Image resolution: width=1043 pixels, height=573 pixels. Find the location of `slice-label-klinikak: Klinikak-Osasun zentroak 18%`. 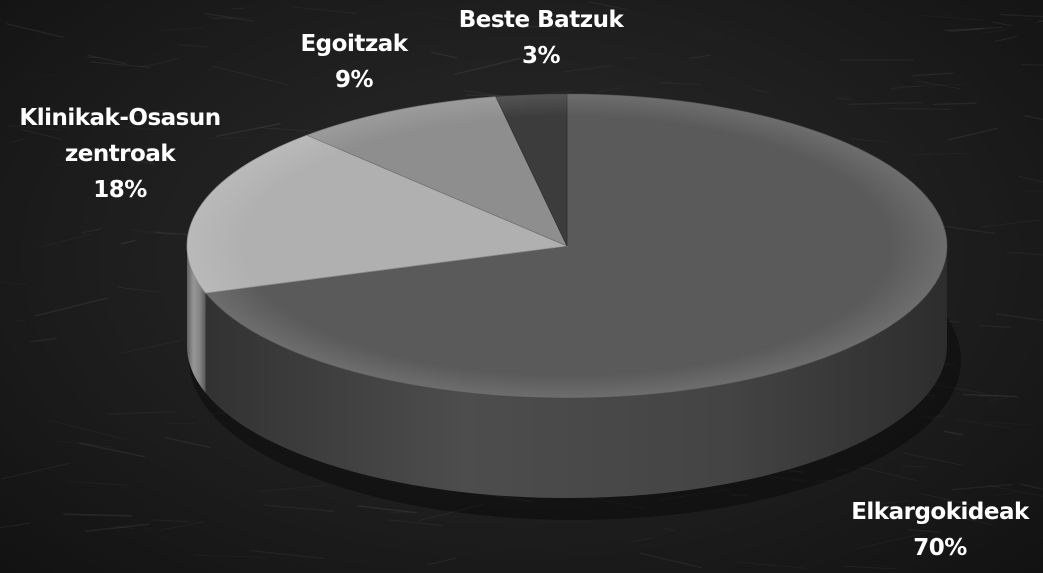

slice-label-klinikak: Klinikak-Osasun zentroak 18% is located at coordinates (120, 154).